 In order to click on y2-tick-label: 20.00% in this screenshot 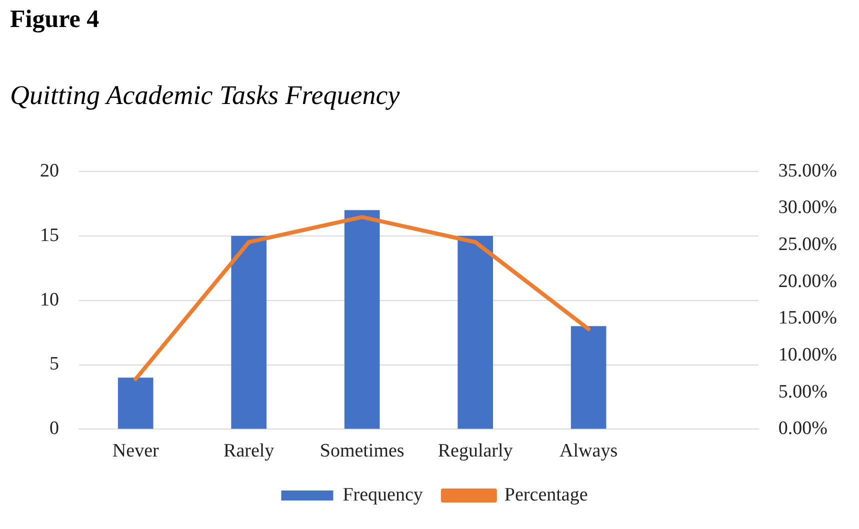, I will do `click(808, 281)`.